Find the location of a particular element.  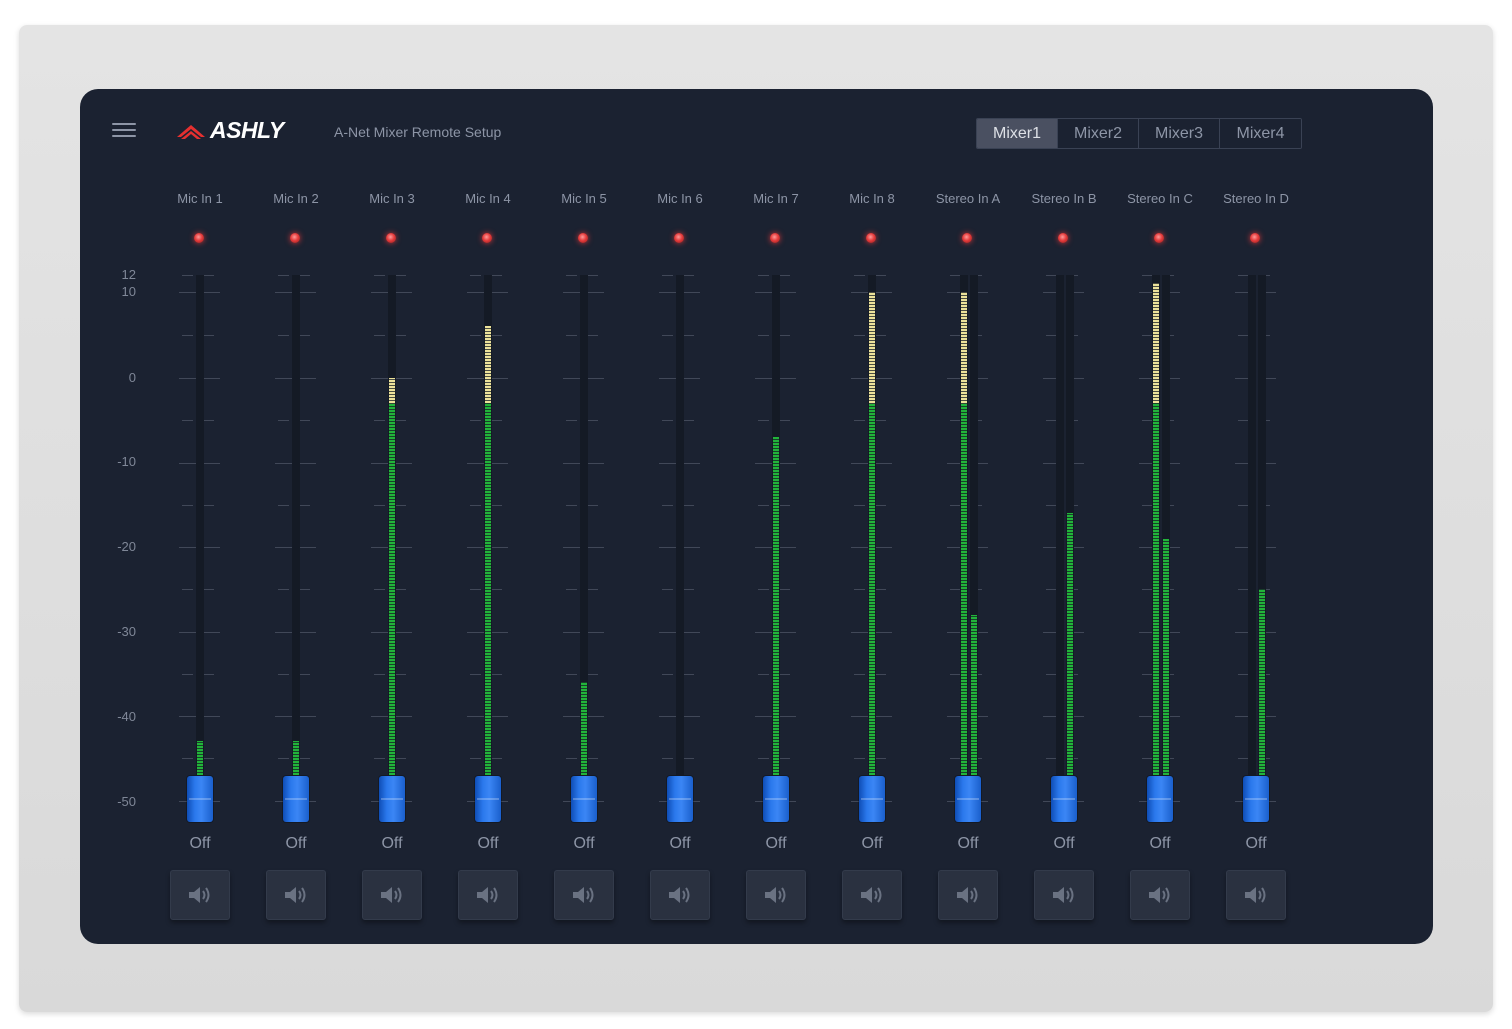

scale-label: 10 is located at coordinates (128, 291).